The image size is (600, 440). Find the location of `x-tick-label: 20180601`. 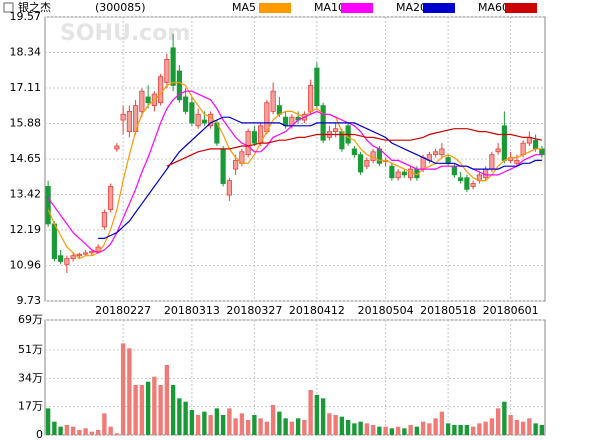

x-tick-label: 20180601 is located at coordinates (511, 310).